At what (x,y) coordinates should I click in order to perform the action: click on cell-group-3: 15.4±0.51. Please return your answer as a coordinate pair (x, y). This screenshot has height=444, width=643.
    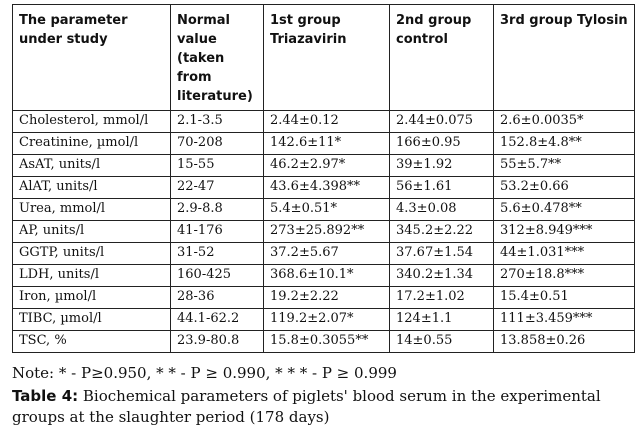
    Looking at the image, I should click on (564, 297).